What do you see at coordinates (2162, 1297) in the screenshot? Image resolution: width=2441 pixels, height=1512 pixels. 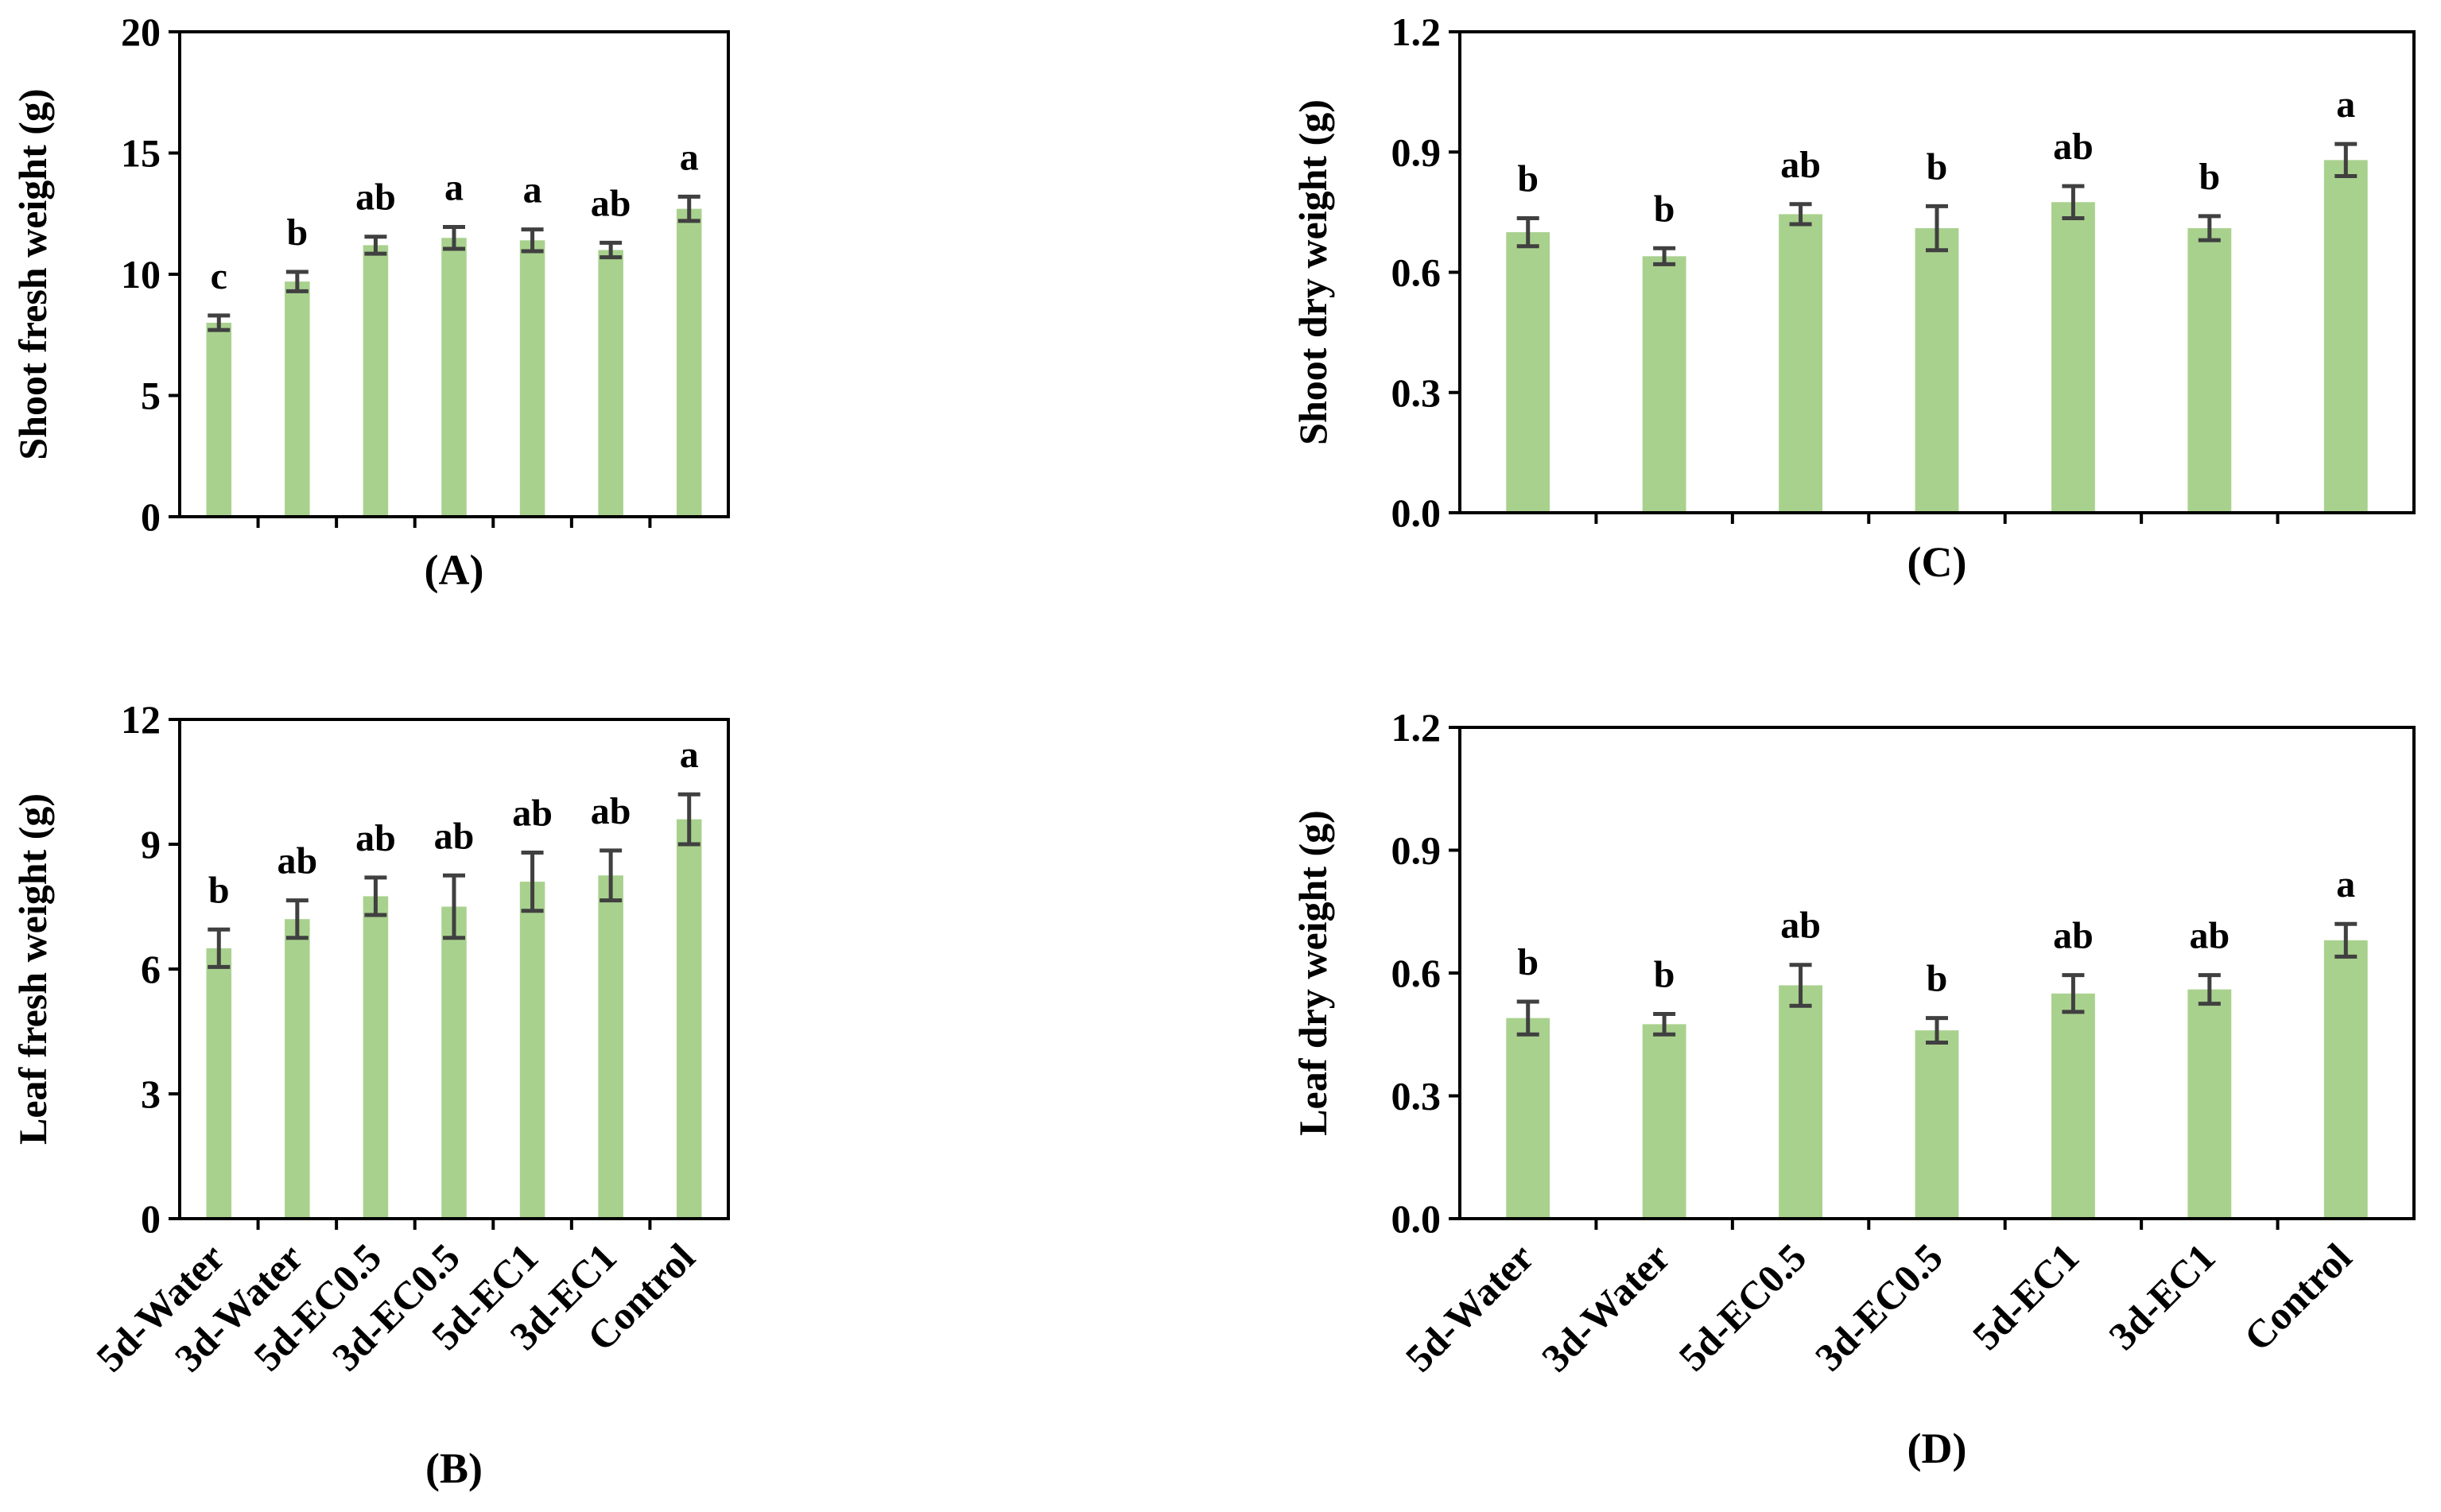 I see `x-category-label: 3d-EC1` at bounding box center [2162, 1297].